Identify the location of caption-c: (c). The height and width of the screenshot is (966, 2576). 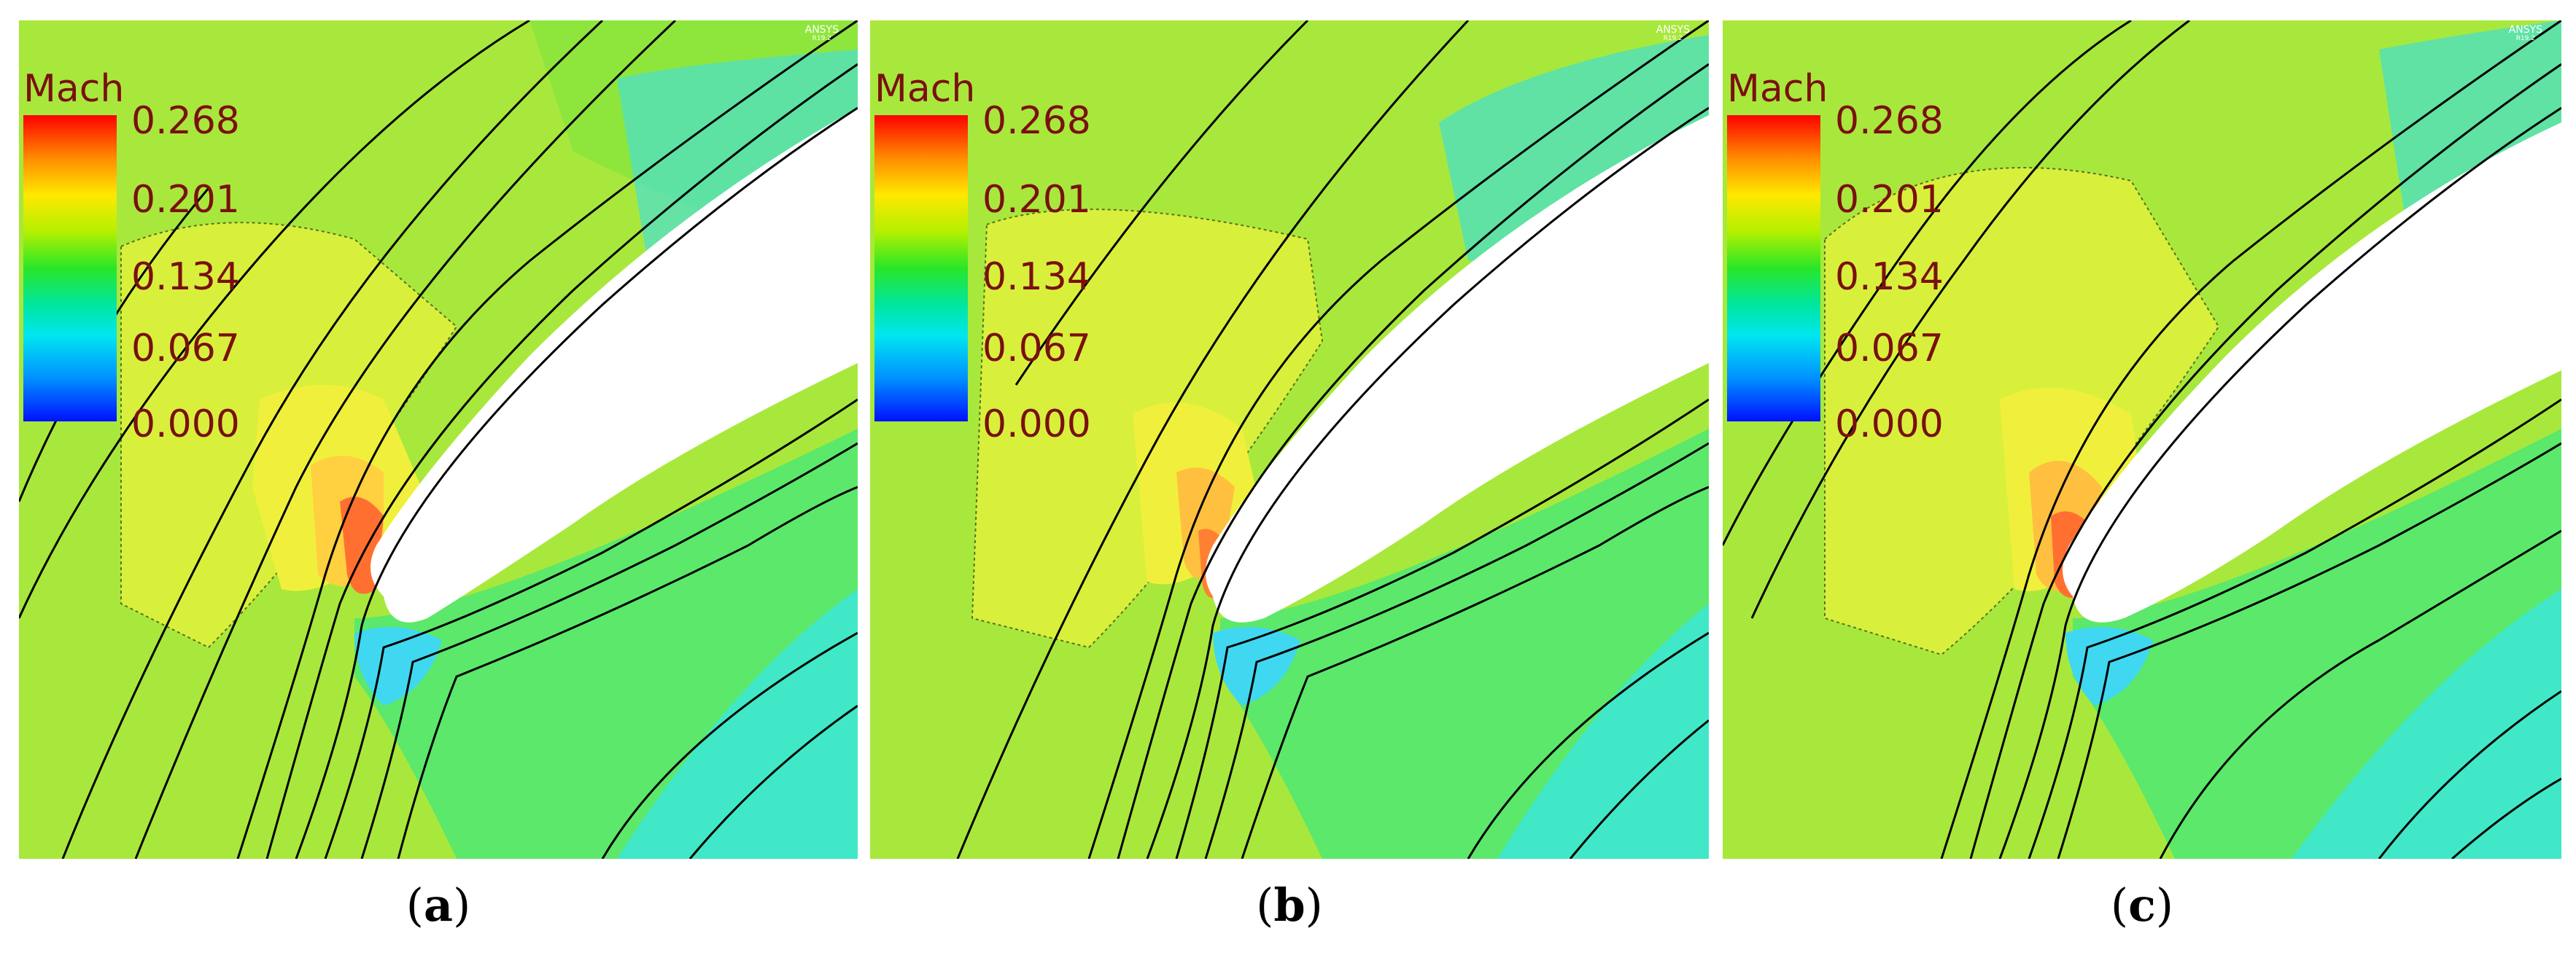
(2142, 905).